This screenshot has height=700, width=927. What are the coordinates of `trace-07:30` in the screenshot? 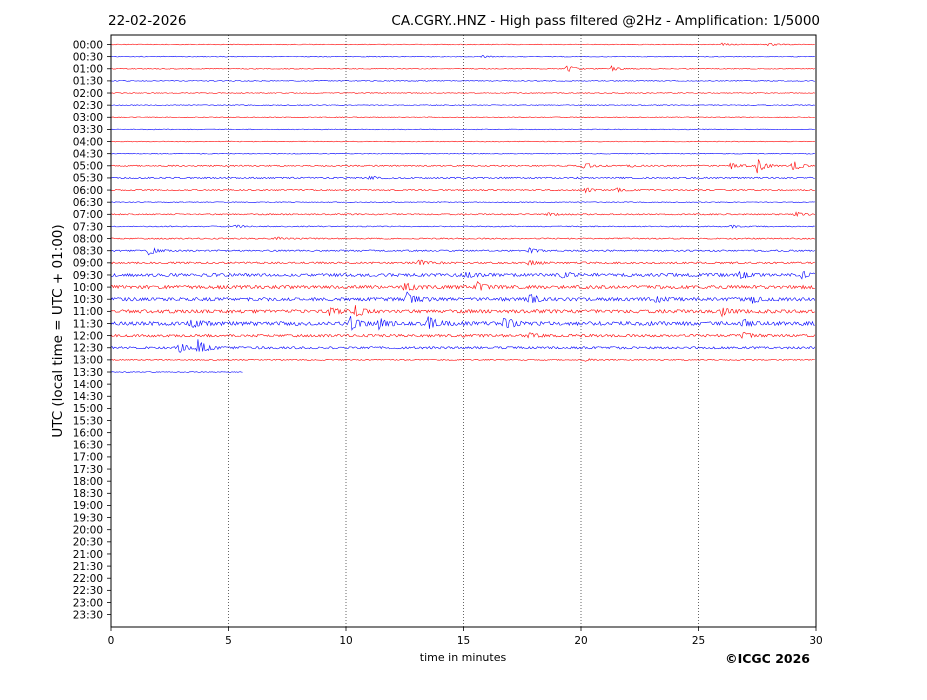 It's located at (462, 226).